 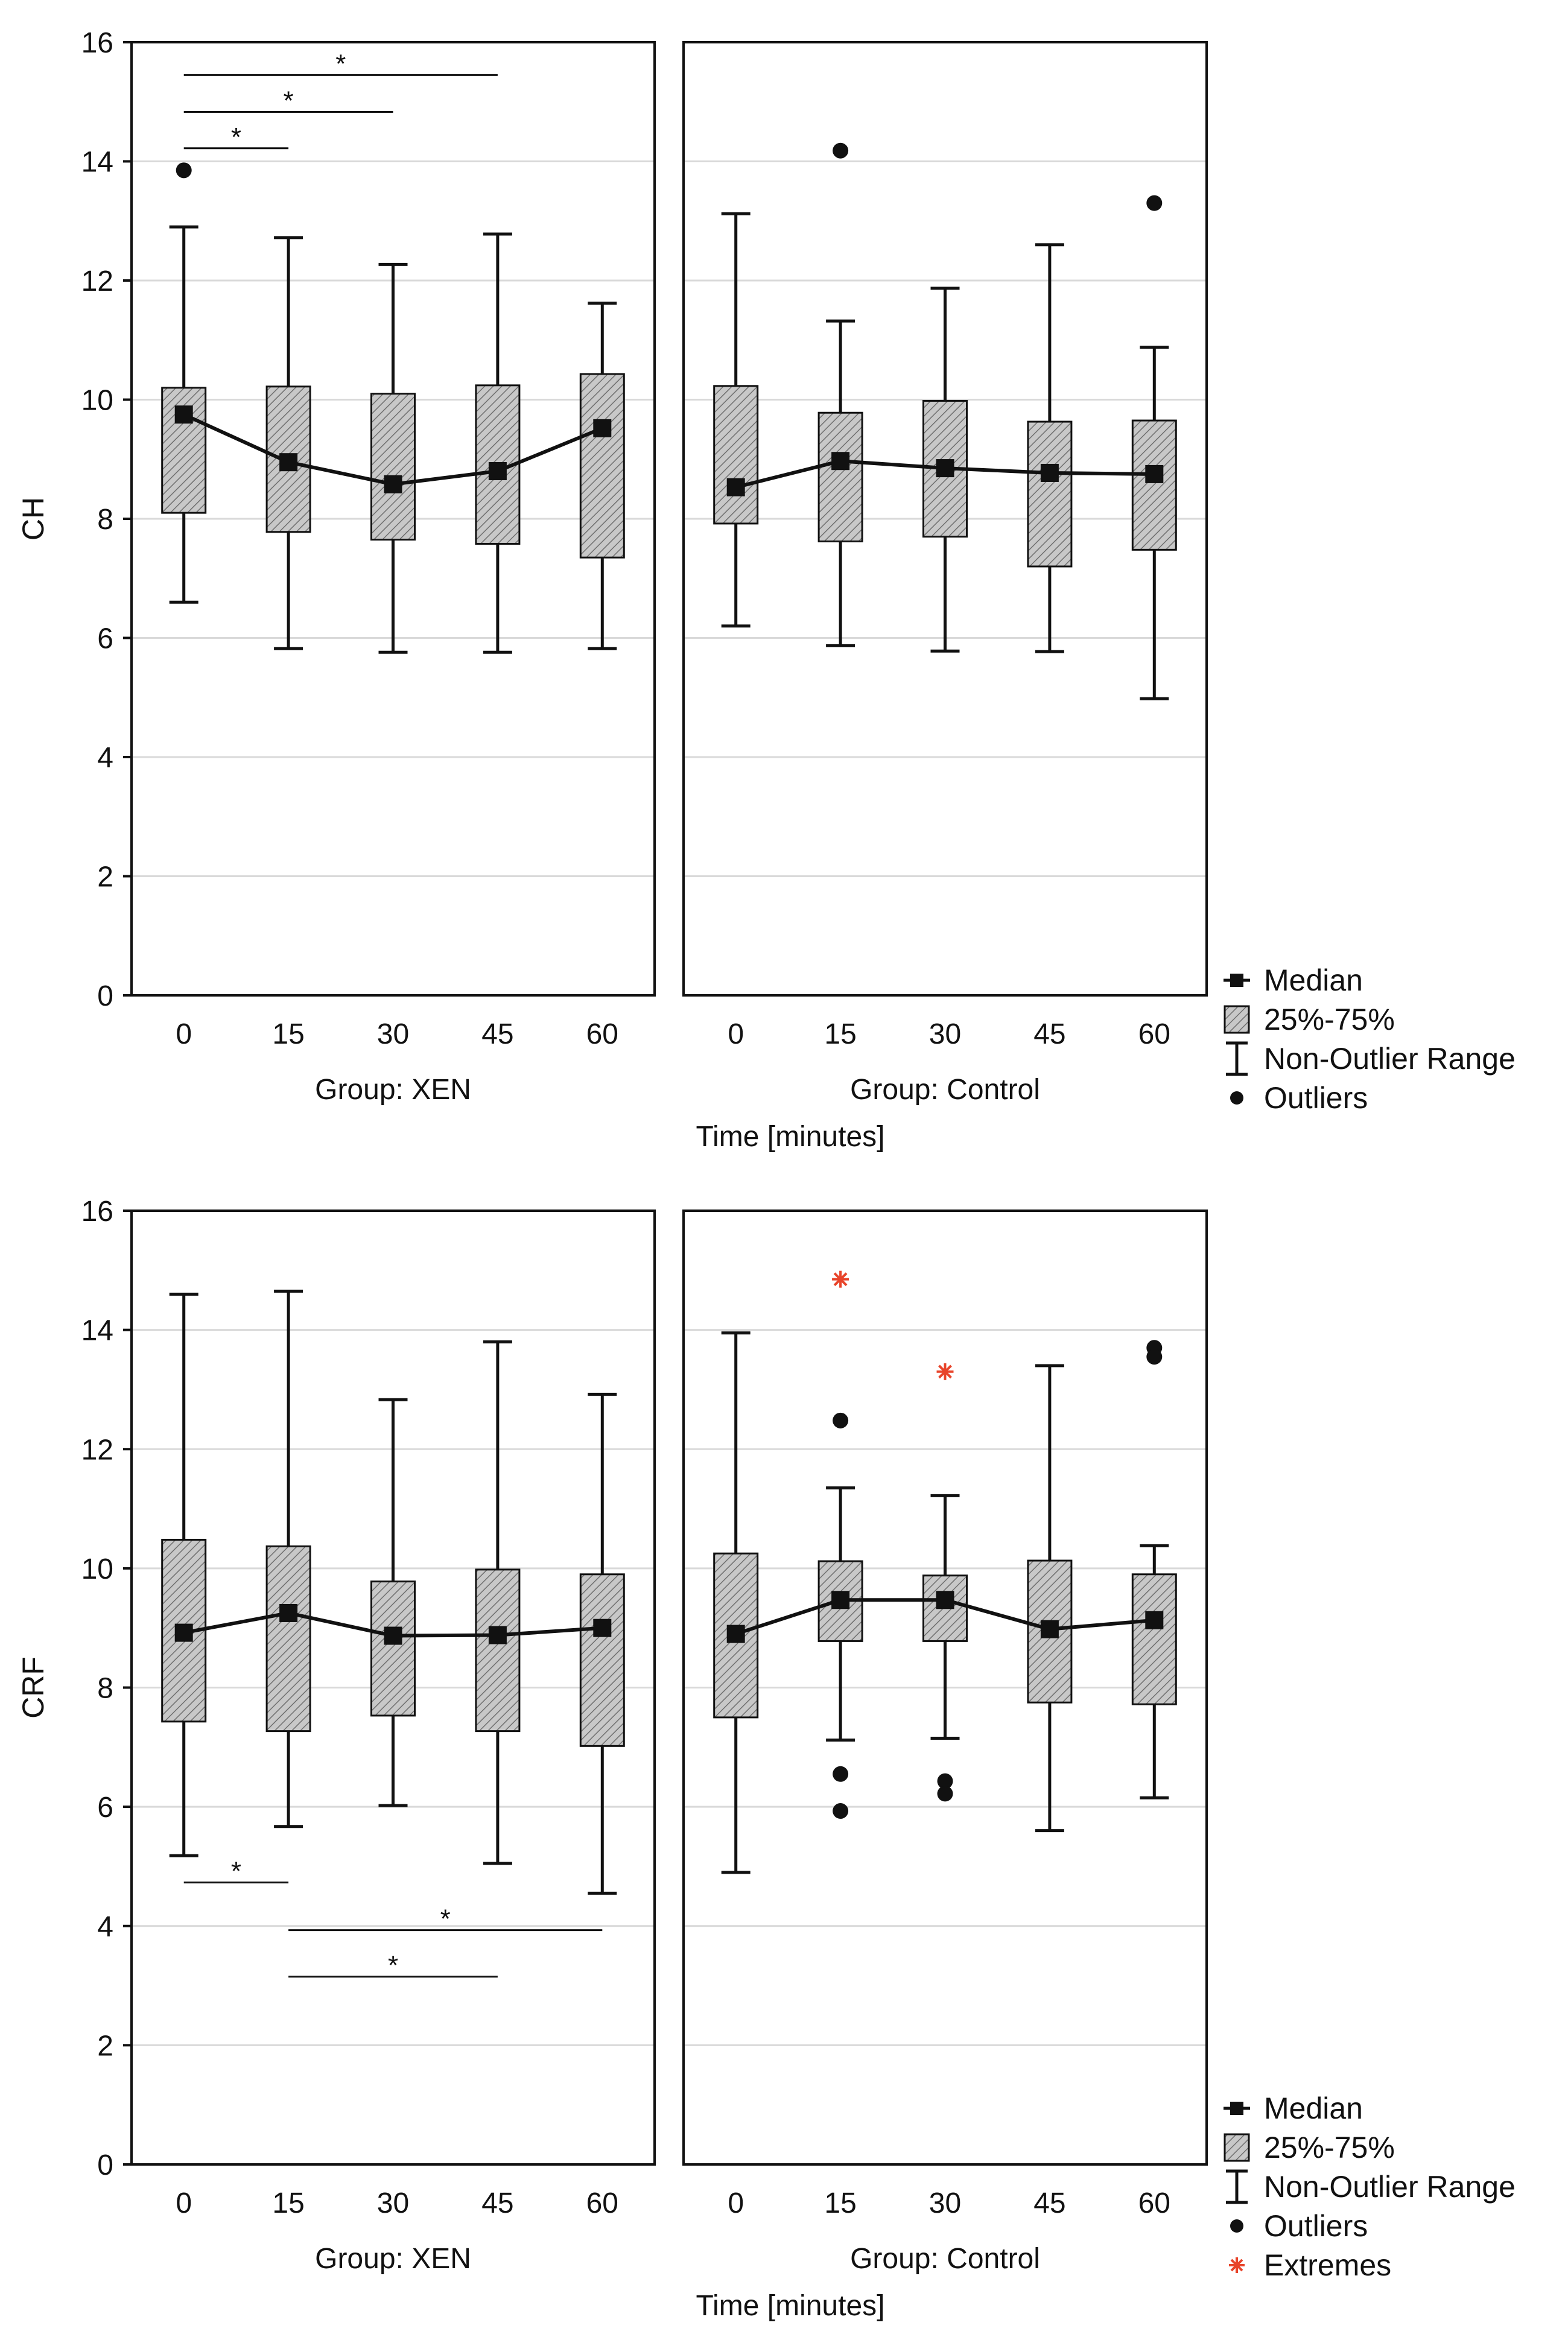 I want to click on x-tick-label: 45, so click(x=1049, y=2203).